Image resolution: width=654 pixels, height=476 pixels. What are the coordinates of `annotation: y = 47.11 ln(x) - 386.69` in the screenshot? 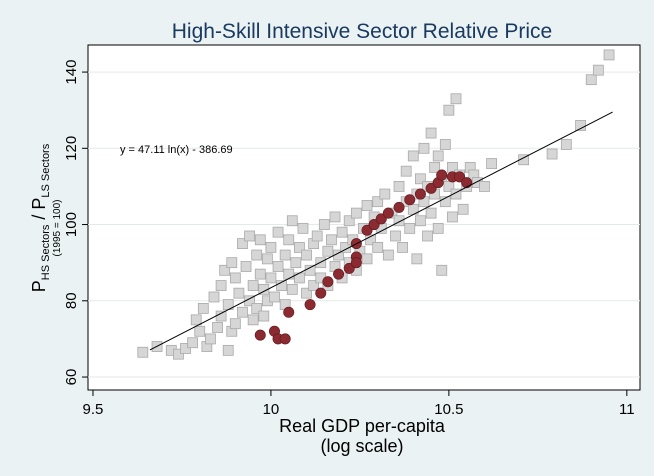 It's located at (176, 150).